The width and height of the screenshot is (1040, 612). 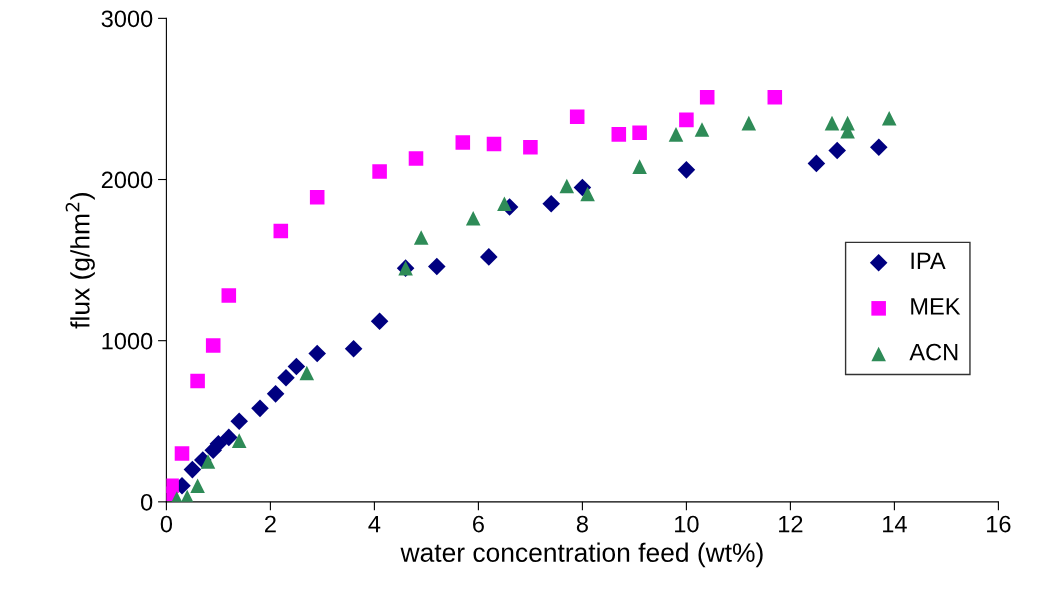 What do you see at coordinates (147, 502) in the screenshot?
I see `y-tick-label: 0` at bounding box center [147, 502].